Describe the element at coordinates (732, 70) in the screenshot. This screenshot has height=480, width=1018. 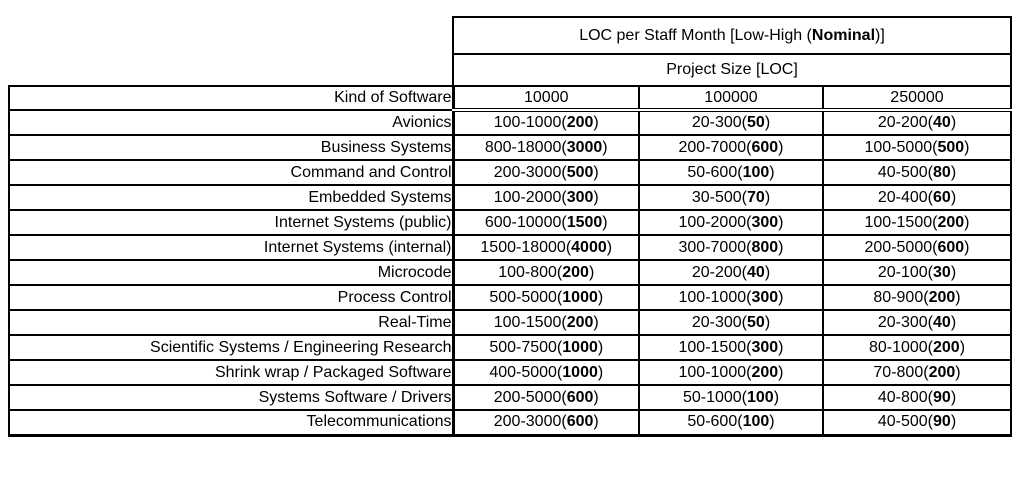
I see `project-size-header: Project Size [LOC]` at that location.